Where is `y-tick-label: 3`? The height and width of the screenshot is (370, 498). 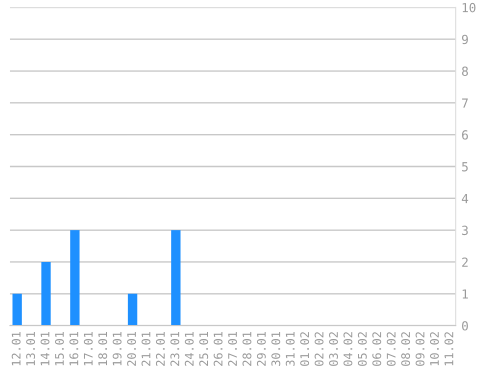
y-tick-label: 3 is located at coordinates (465, 231).